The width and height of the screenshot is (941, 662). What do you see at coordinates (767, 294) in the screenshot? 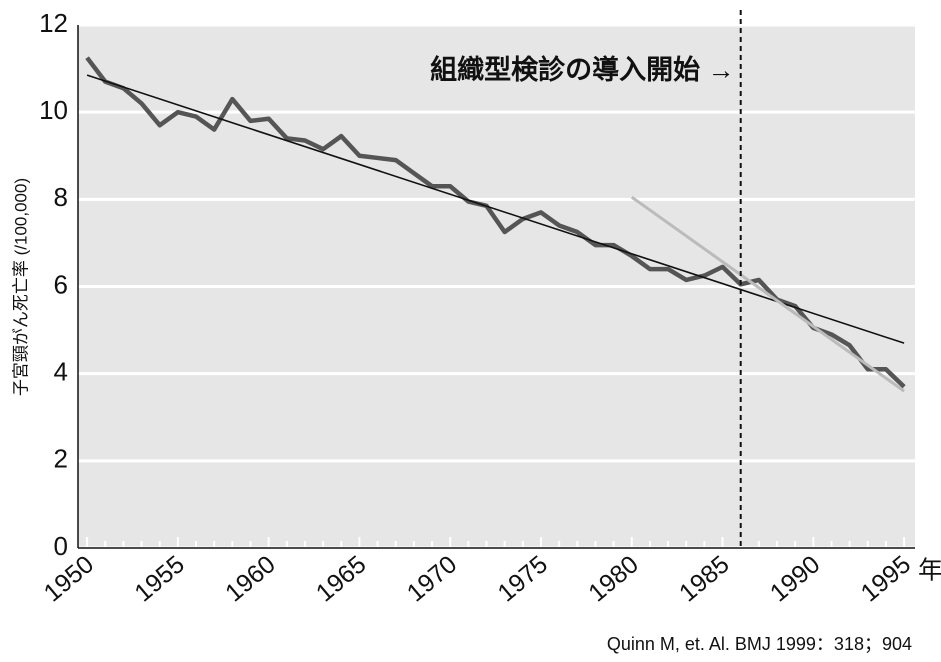
I see `trend-line` at bounding box center [767, 294].